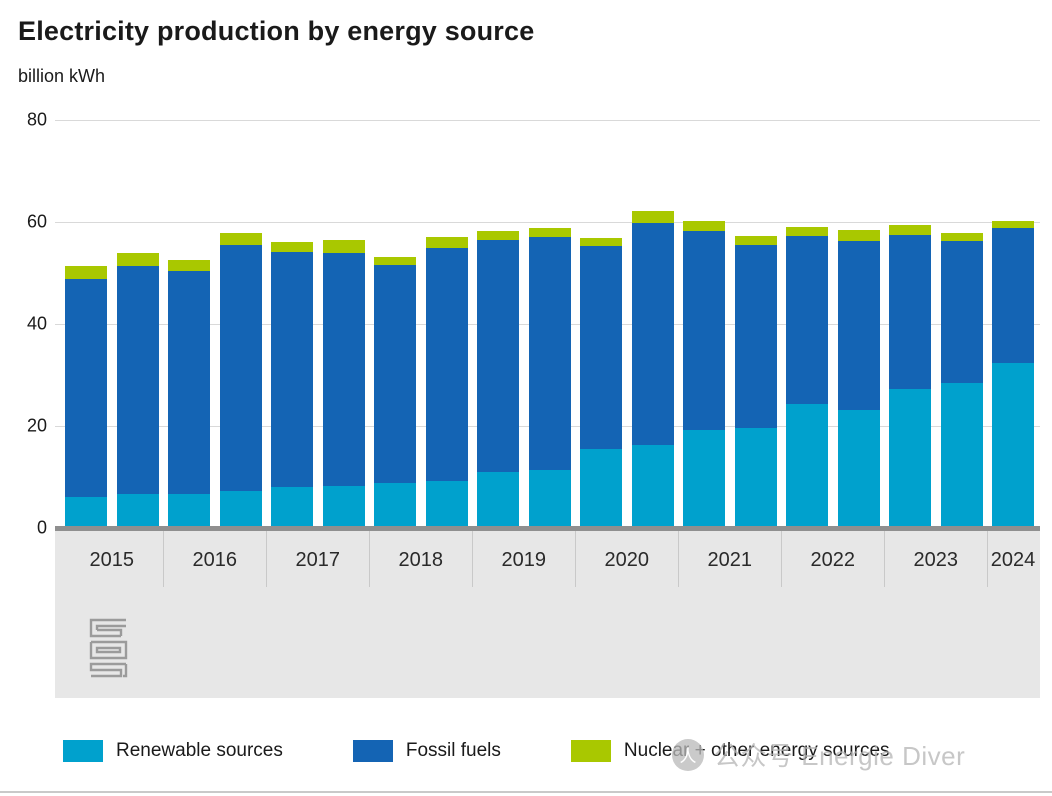 This screenshot has width=1052, height=796. I want to click on legend-item-fossil: Fossil fuels, so click(426, 751).